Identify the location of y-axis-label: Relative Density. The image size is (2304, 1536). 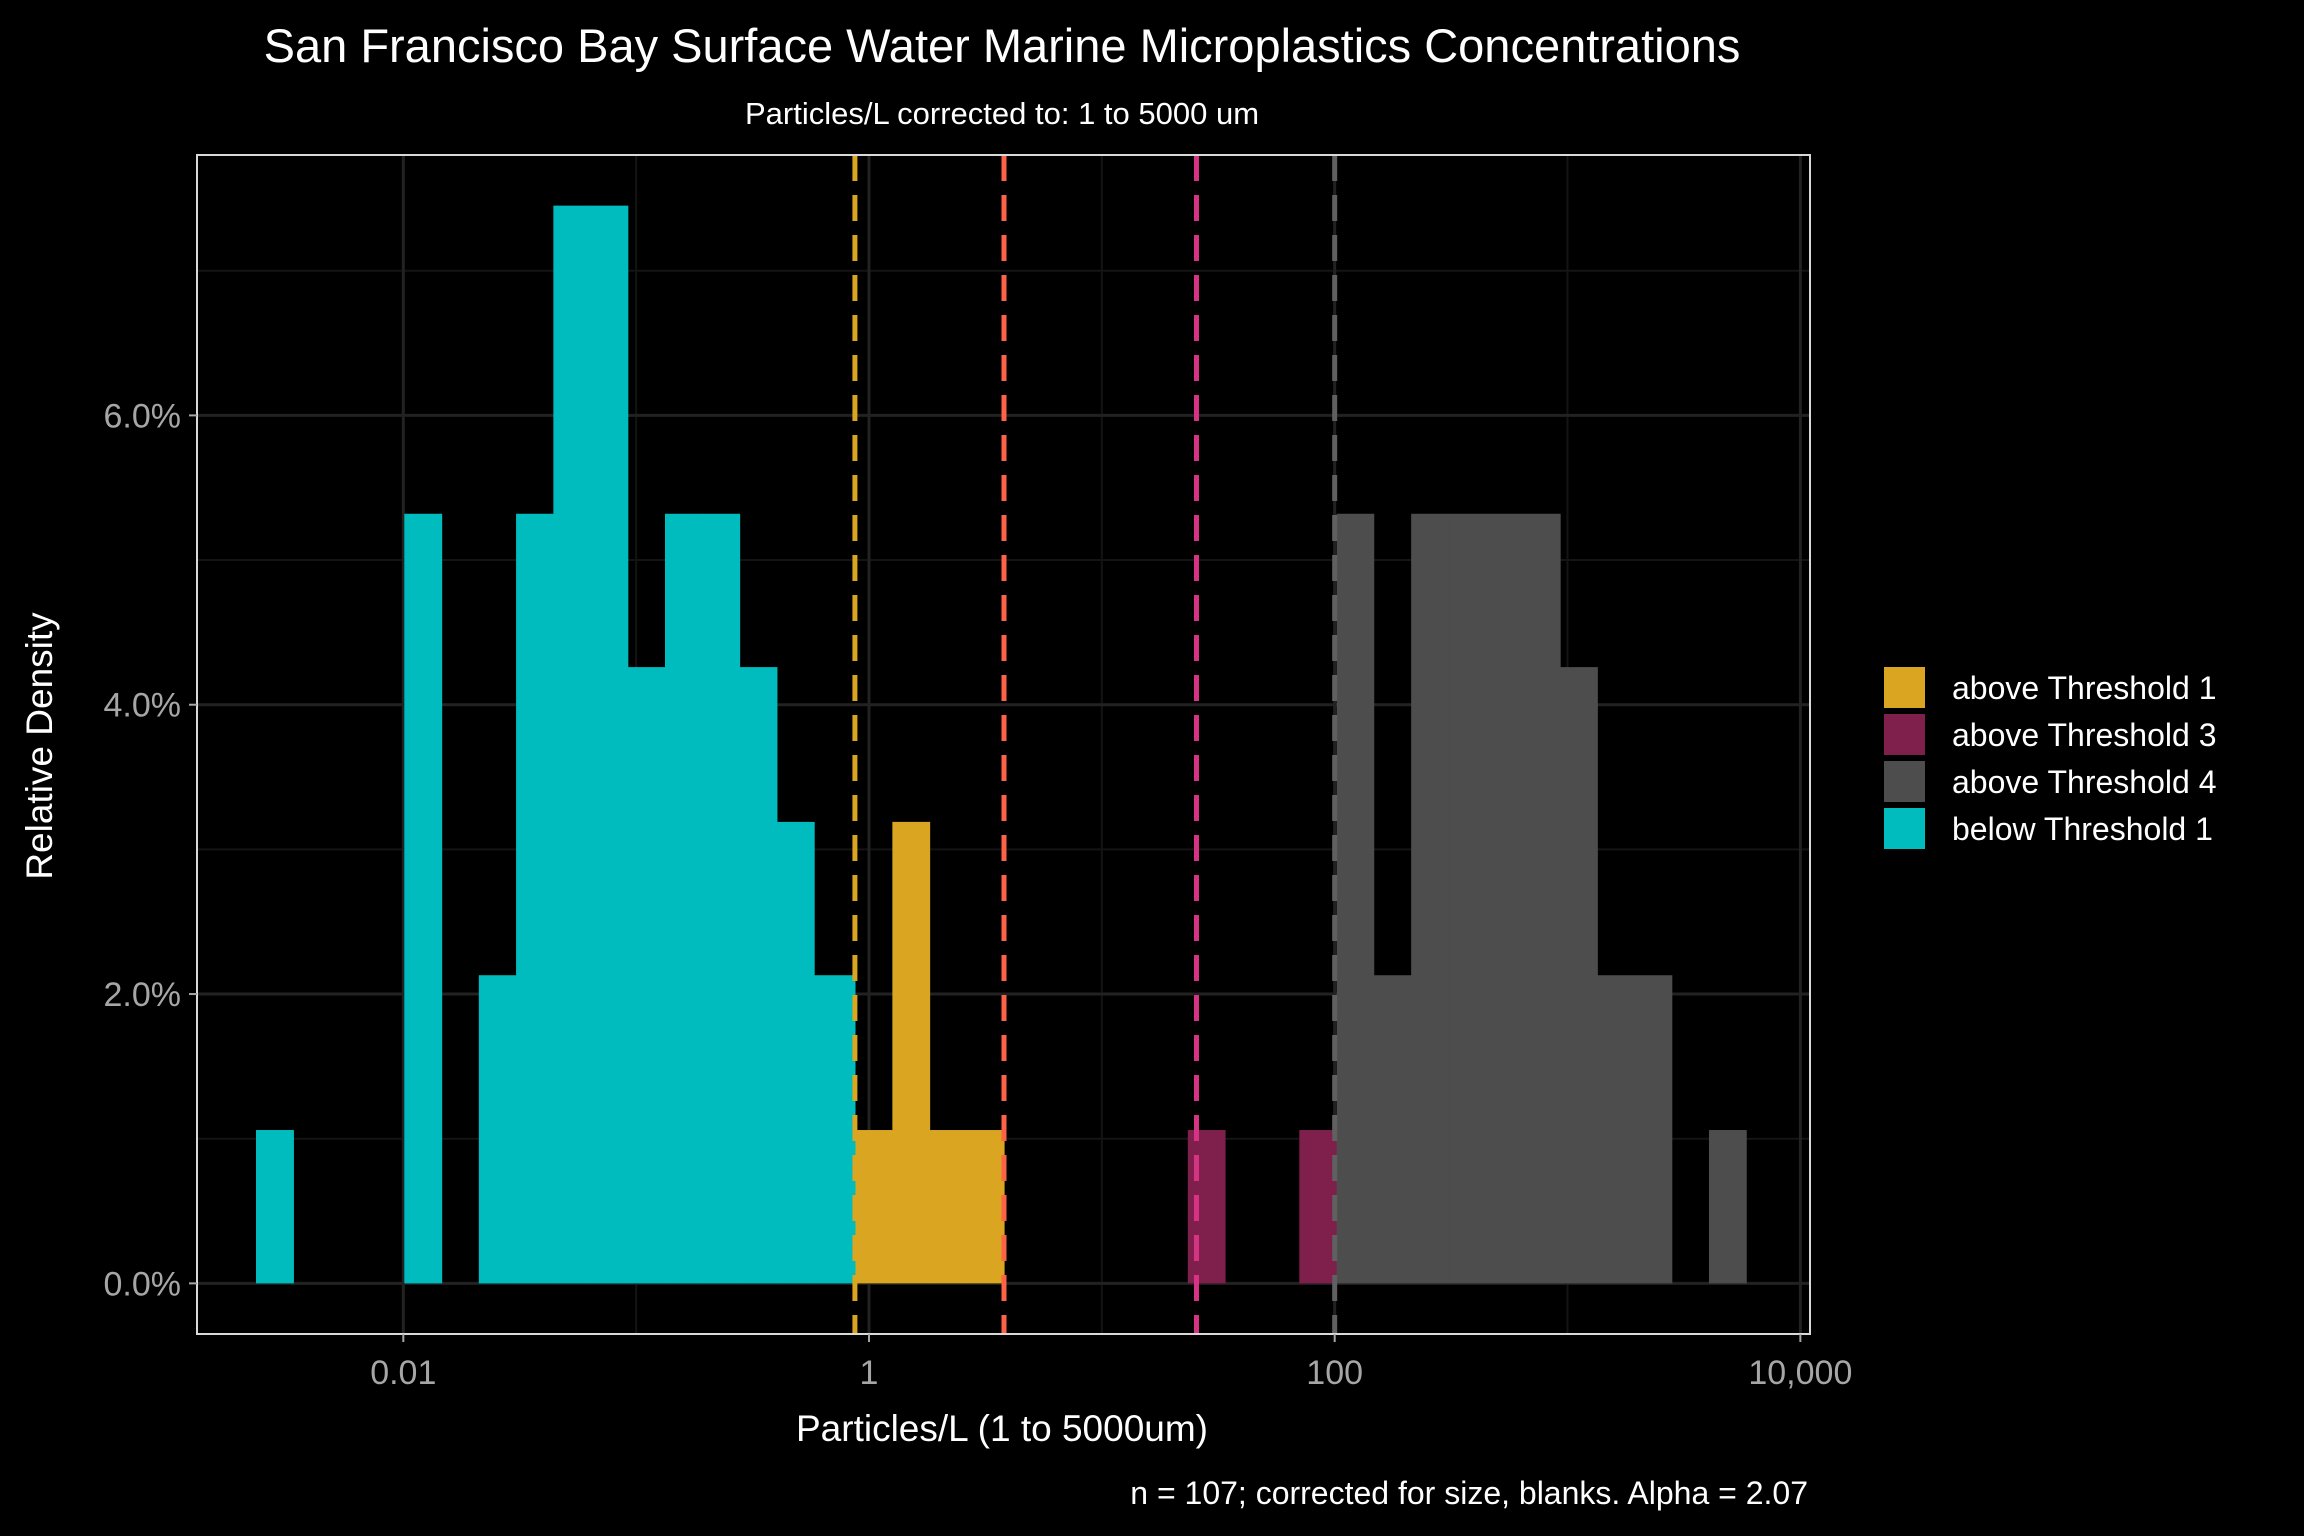
(39, 746).